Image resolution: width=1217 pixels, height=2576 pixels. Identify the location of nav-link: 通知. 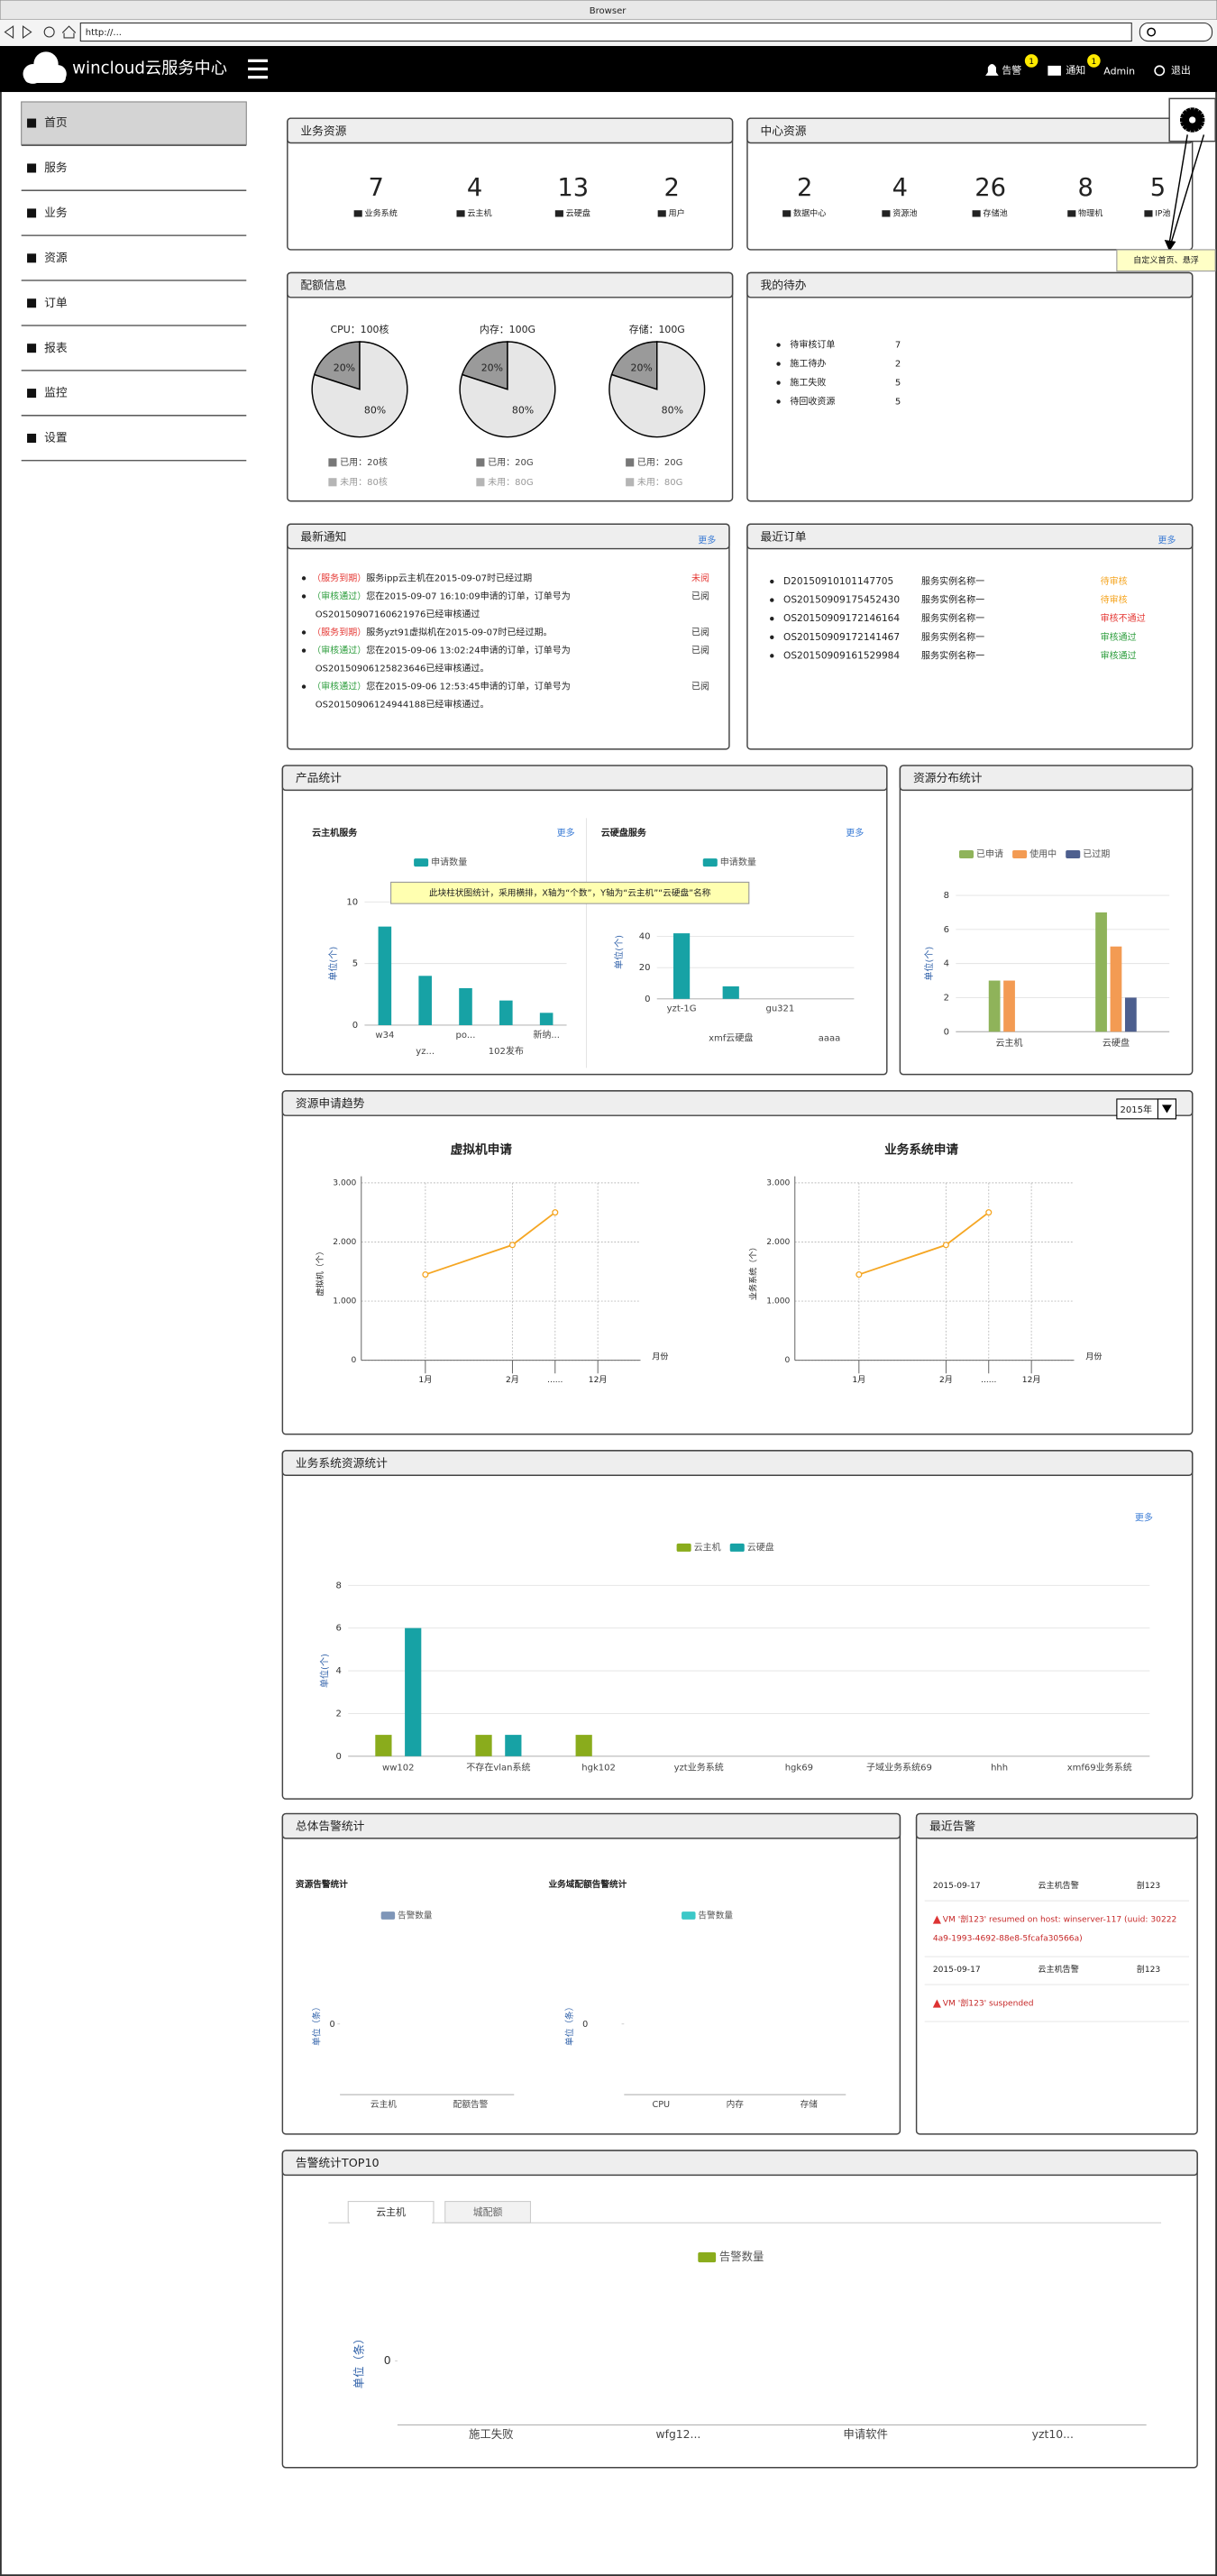
(1075, 69).